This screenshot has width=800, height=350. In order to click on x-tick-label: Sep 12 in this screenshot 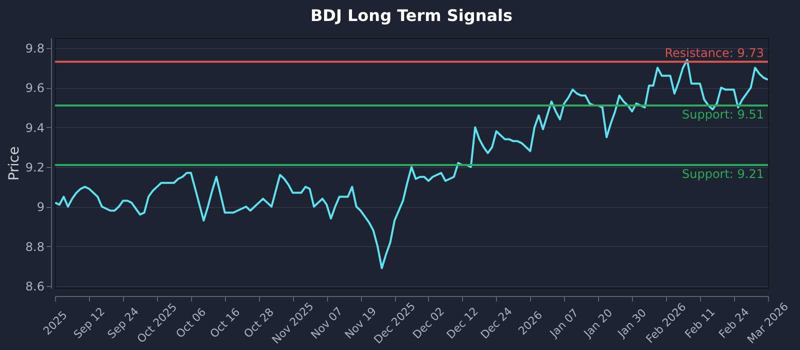, I will do `click(89, 323)`.